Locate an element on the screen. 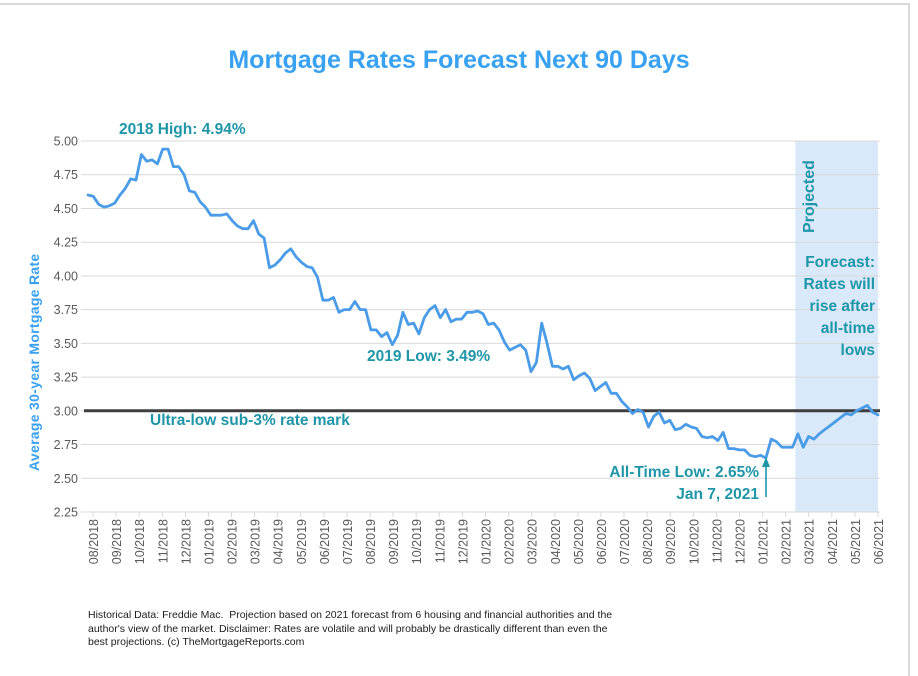 The image size is (918, 676). y-tick-label: 3.50 is located at coordinates (66, 344).